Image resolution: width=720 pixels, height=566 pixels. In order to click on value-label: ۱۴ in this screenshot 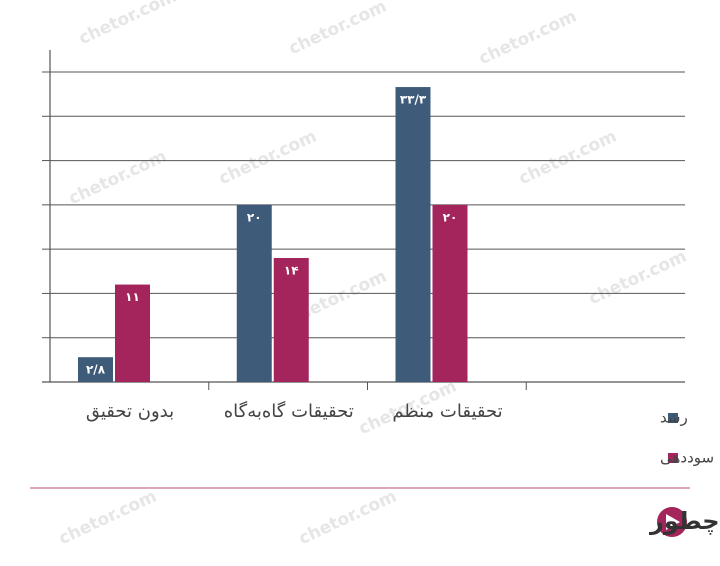, I will do `click(291, 271)`.